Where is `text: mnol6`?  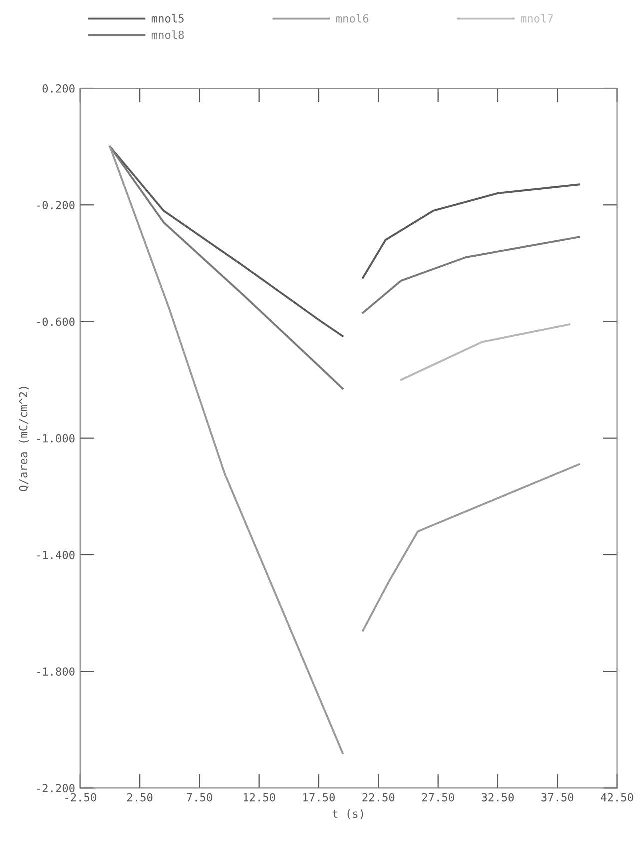 text: mnol6 is located at coordinates (352, 18).